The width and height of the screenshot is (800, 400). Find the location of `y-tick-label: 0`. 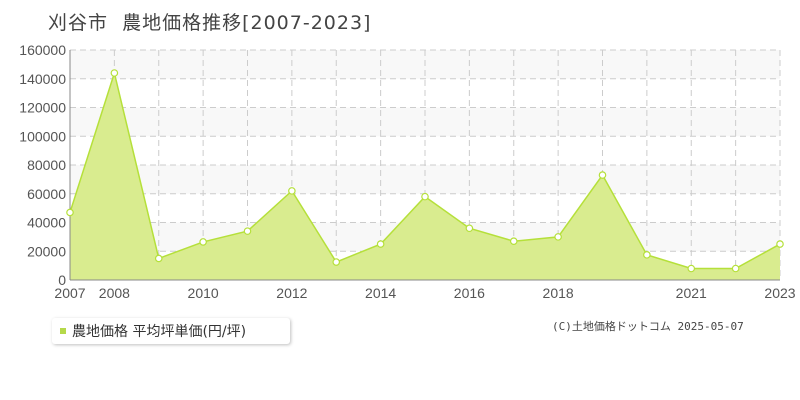

y-tick-label: 0 is located at coordinates (62, 280).